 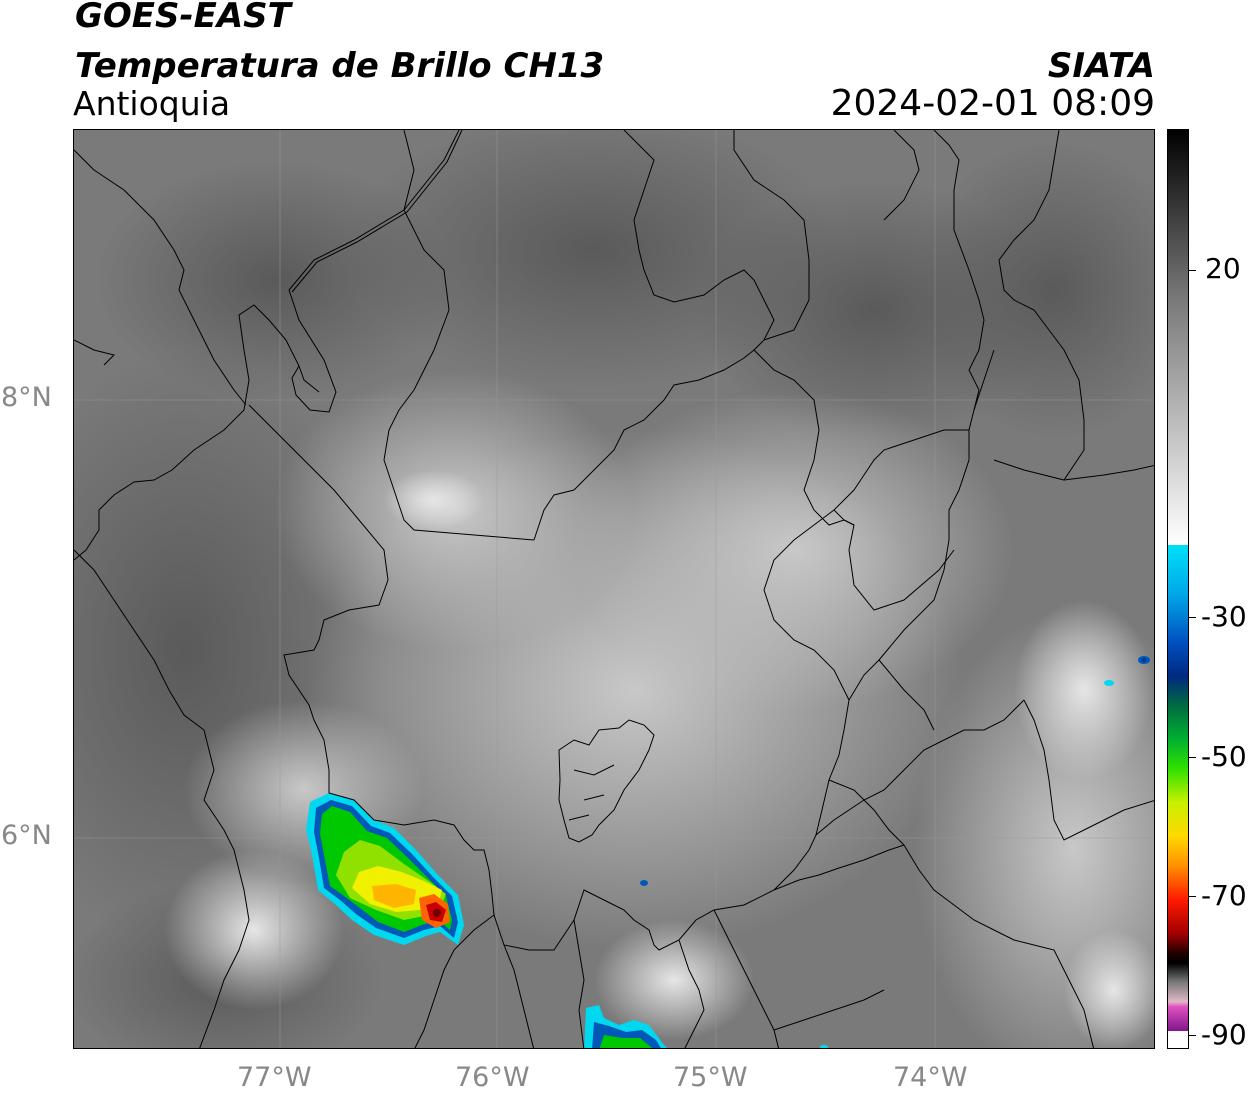 I want to click on lon-label-74w: 74°W, so click(x=930, y=1077).